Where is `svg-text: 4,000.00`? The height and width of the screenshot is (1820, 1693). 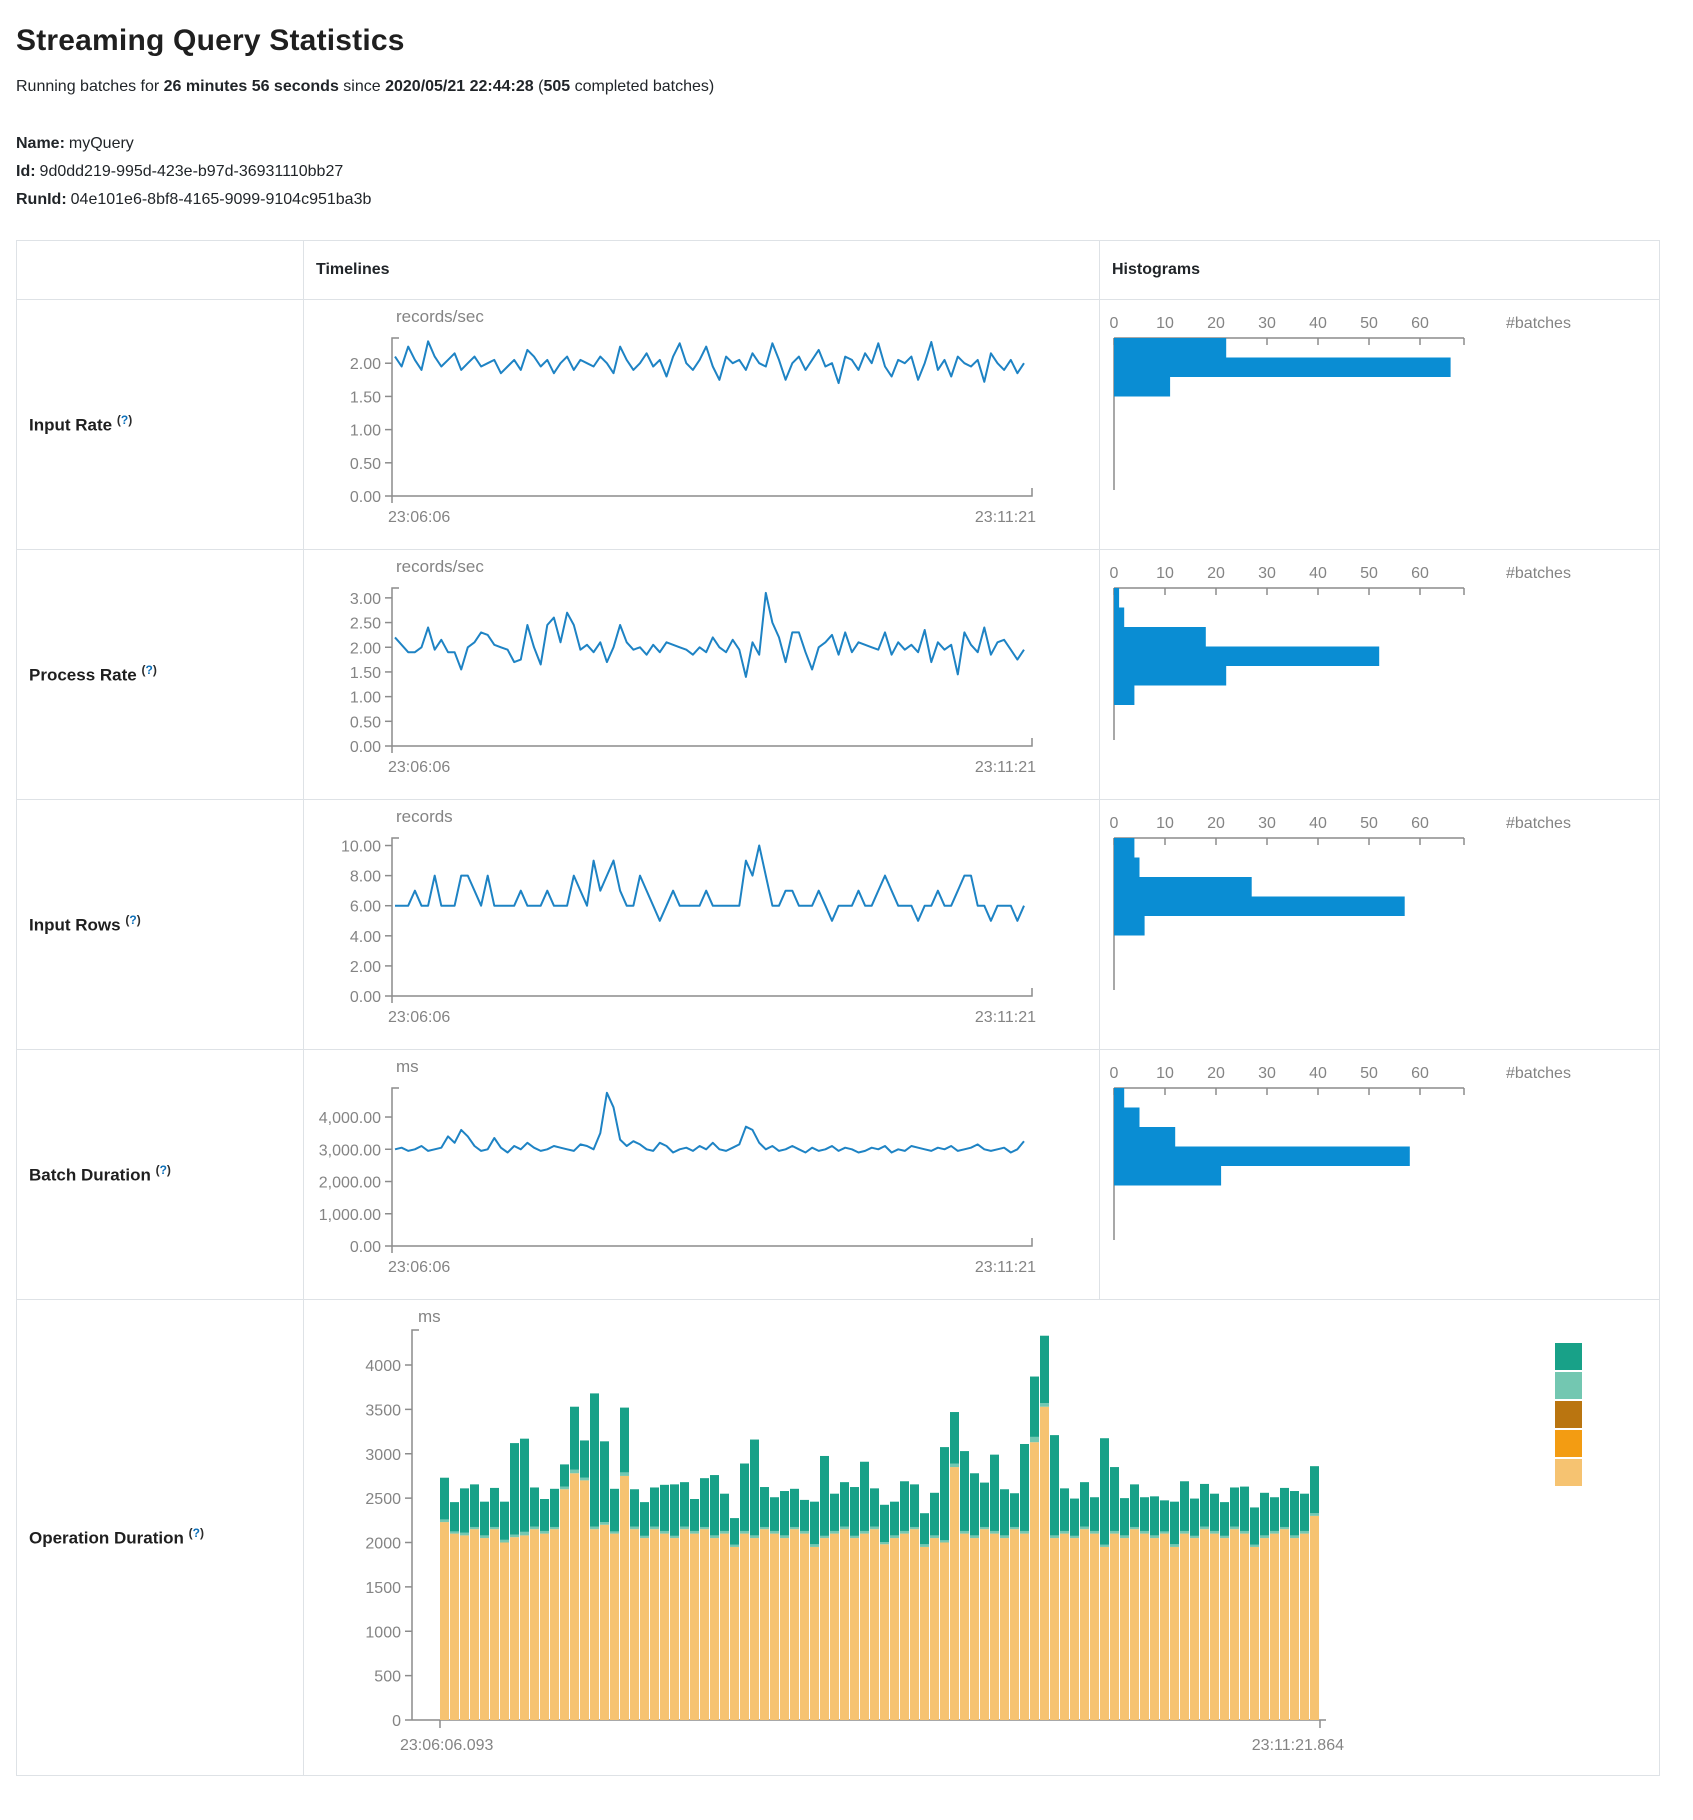 svg-text: 4,000.00 is located at coordinates (350, 1118).